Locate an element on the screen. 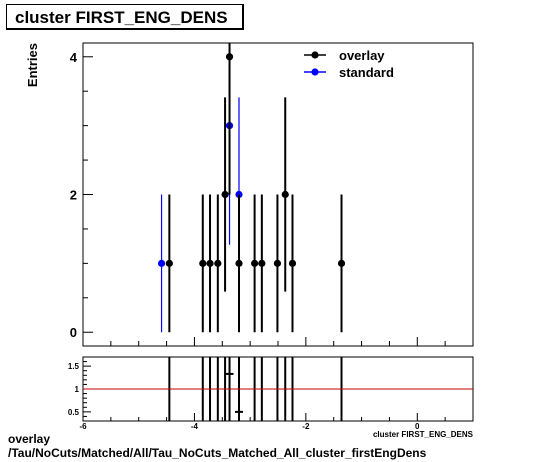 The height and width of the screenshot is (462, 546). legend-label-standard: standard is located at coordinates (366, 72).